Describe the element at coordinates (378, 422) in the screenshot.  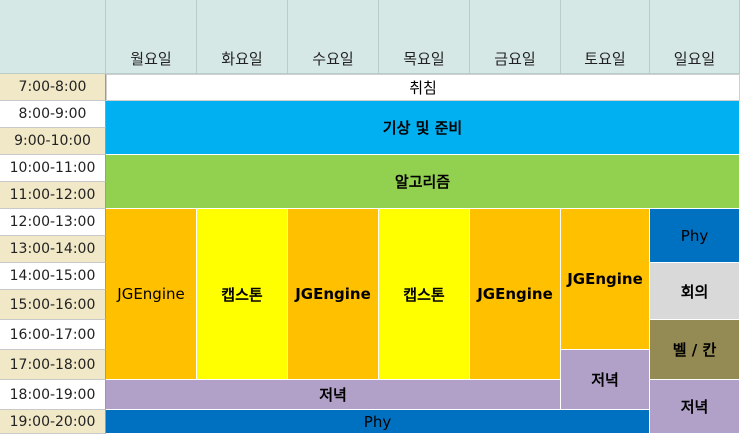
I see `event-phy-evening: Phy` at that location.